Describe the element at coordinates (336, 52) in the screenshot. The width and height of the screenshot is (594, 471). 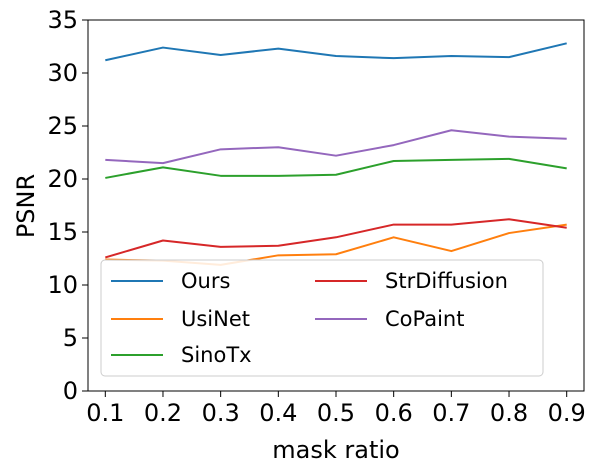
I see `series-line-ours` at that location.